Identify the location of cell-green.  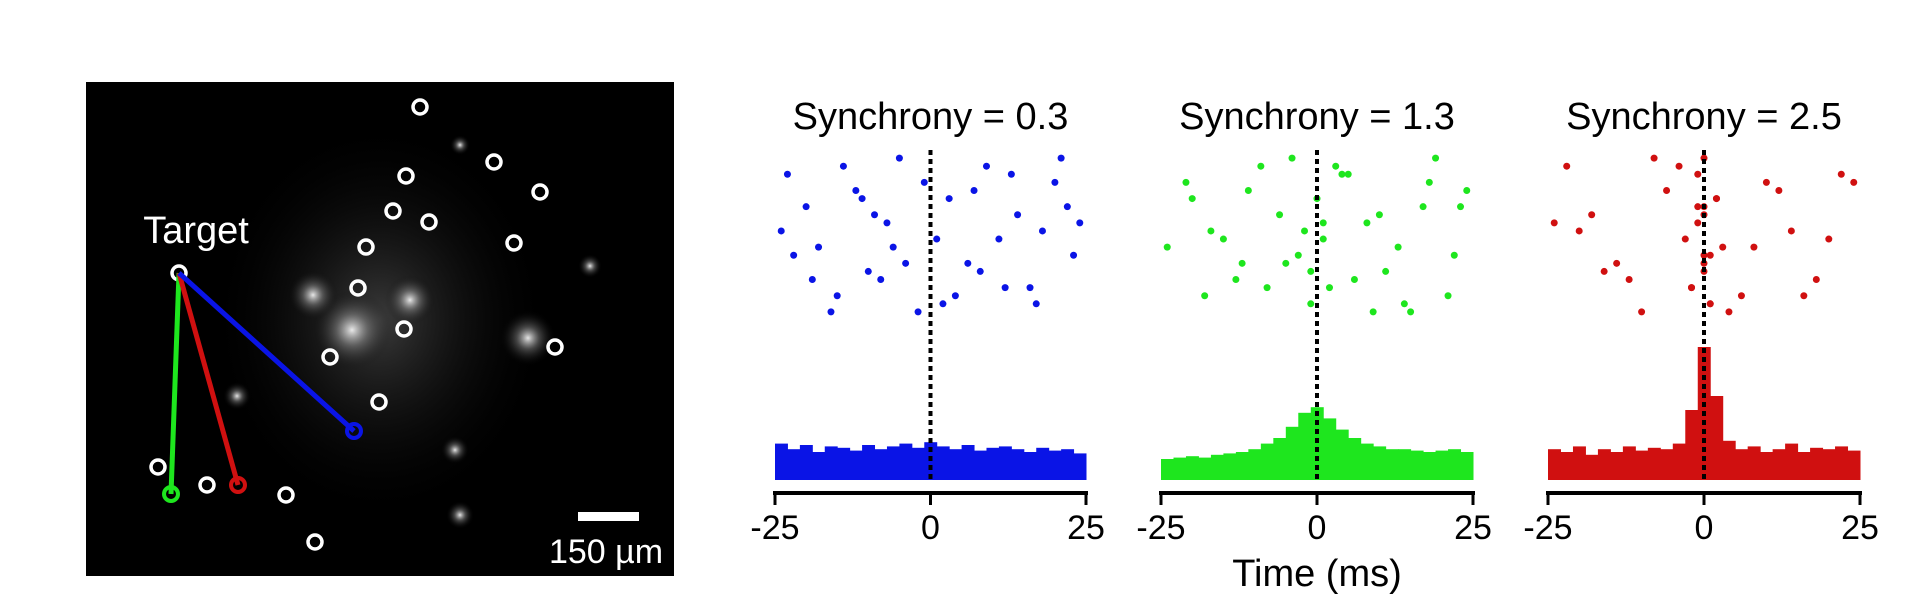
(171, 494).